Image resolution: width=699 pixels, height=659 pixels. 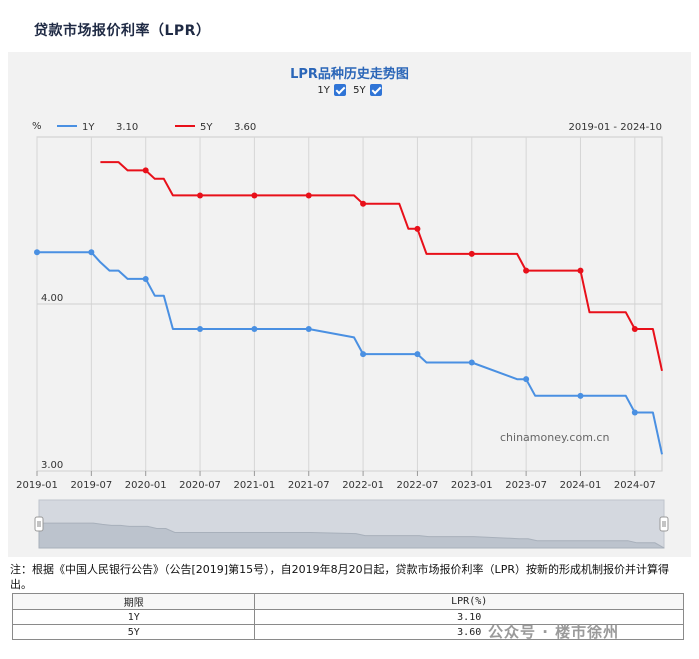 I want to click on account-watermark: 公众号 · 楼市徐州, so click(x=554, y=632).